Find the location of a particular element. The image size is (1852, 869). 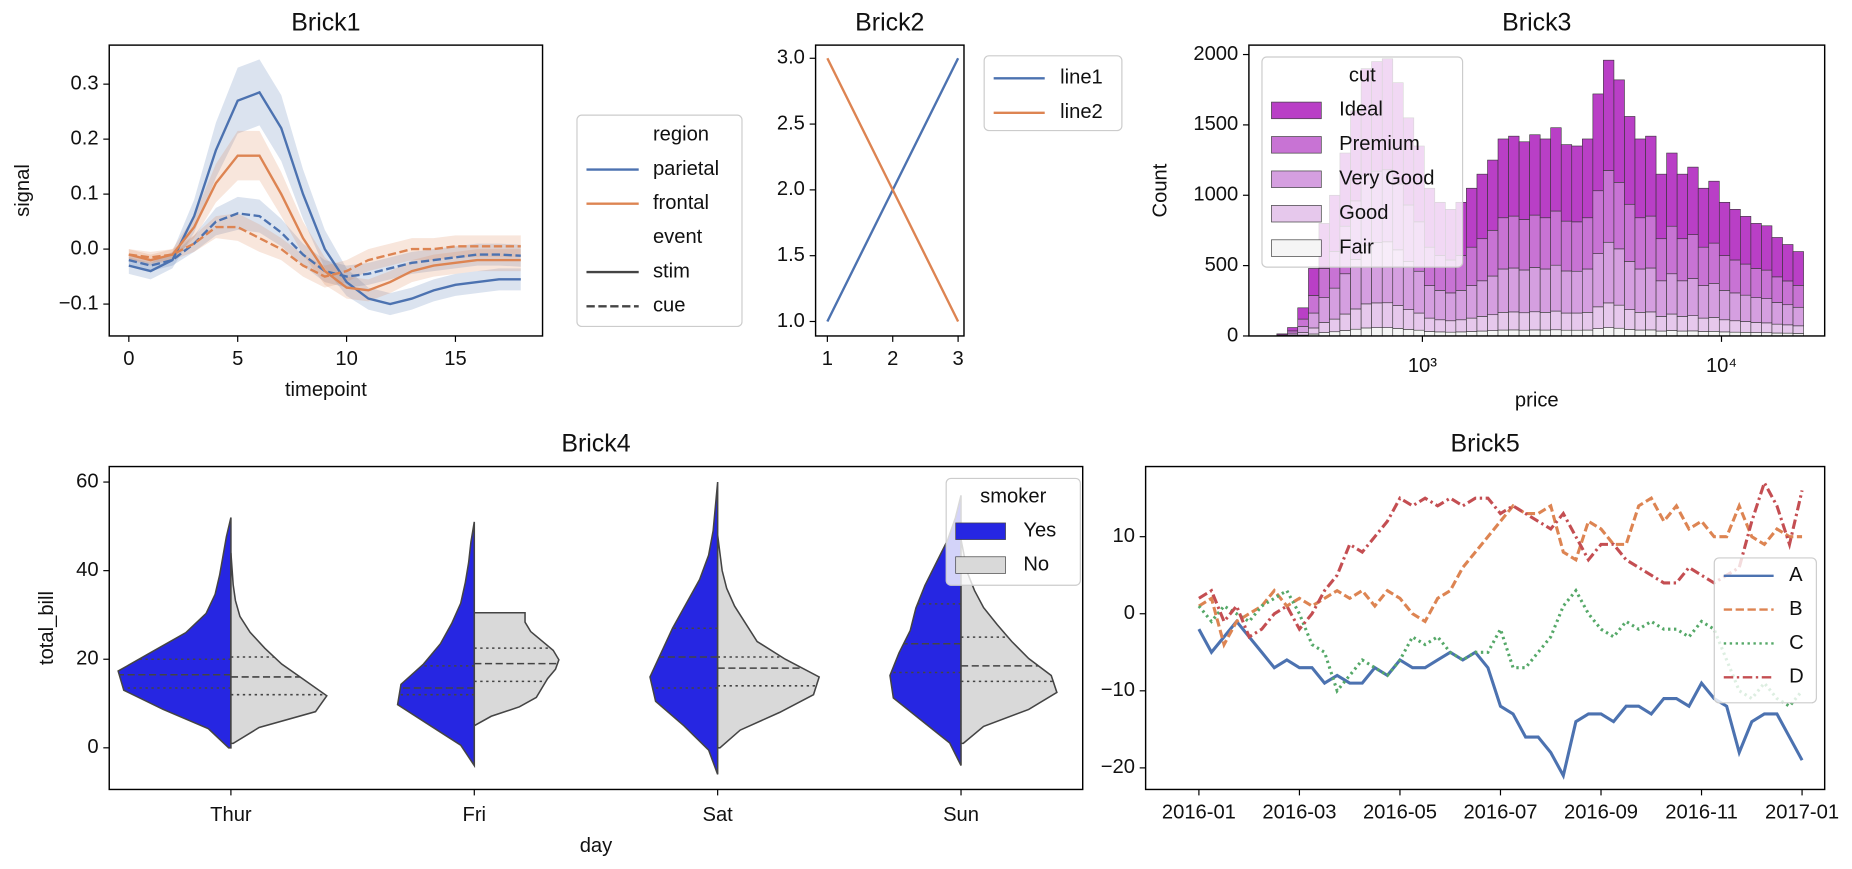

y-tick-label: 1.5 is located at coordinates (791, 255).